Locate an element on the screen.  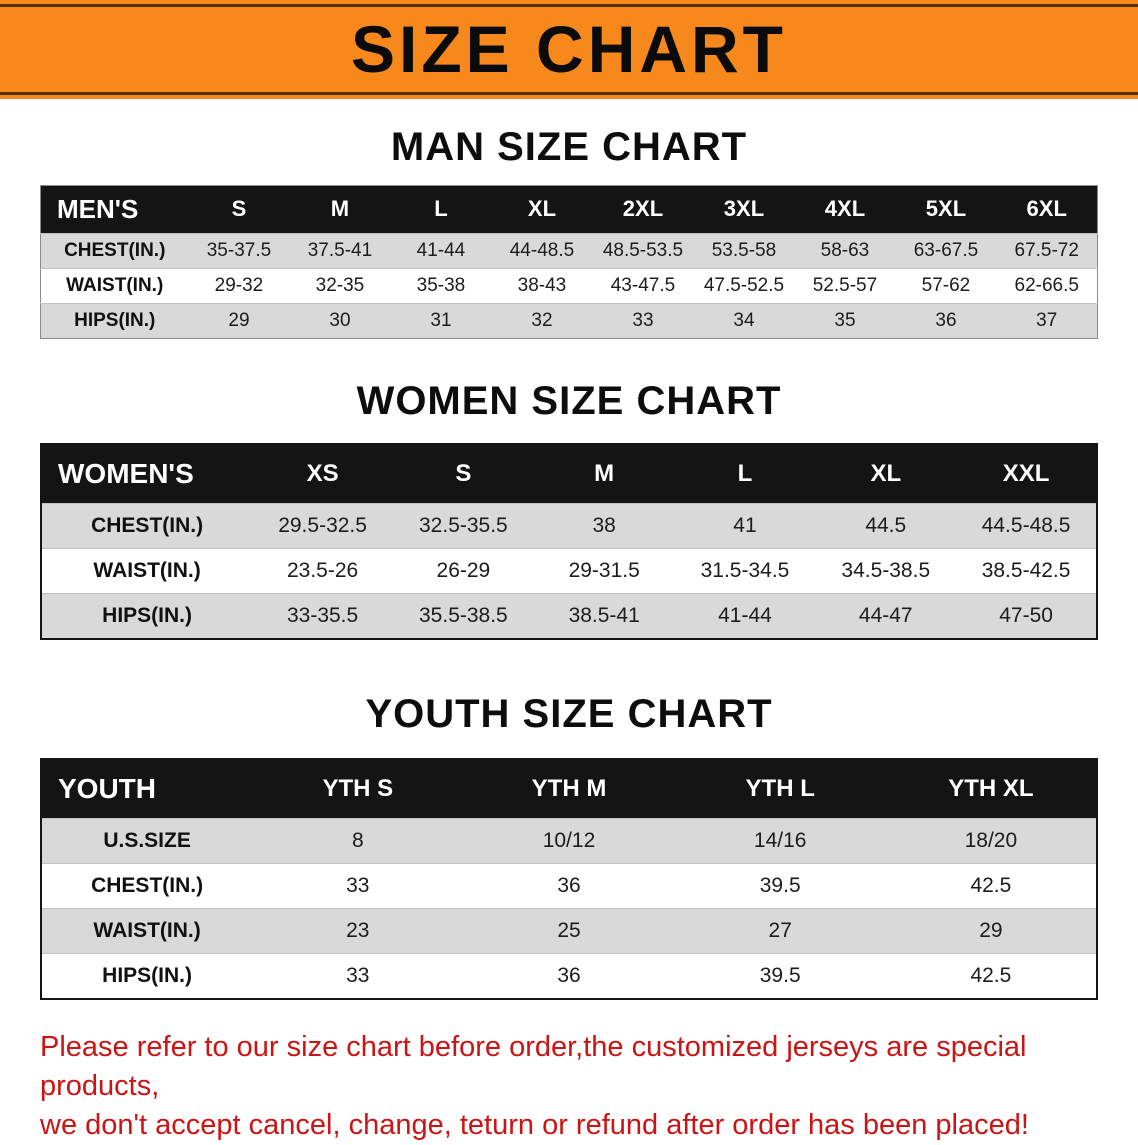
men-table-title: MEN'S is located at coordinates (114, 209).